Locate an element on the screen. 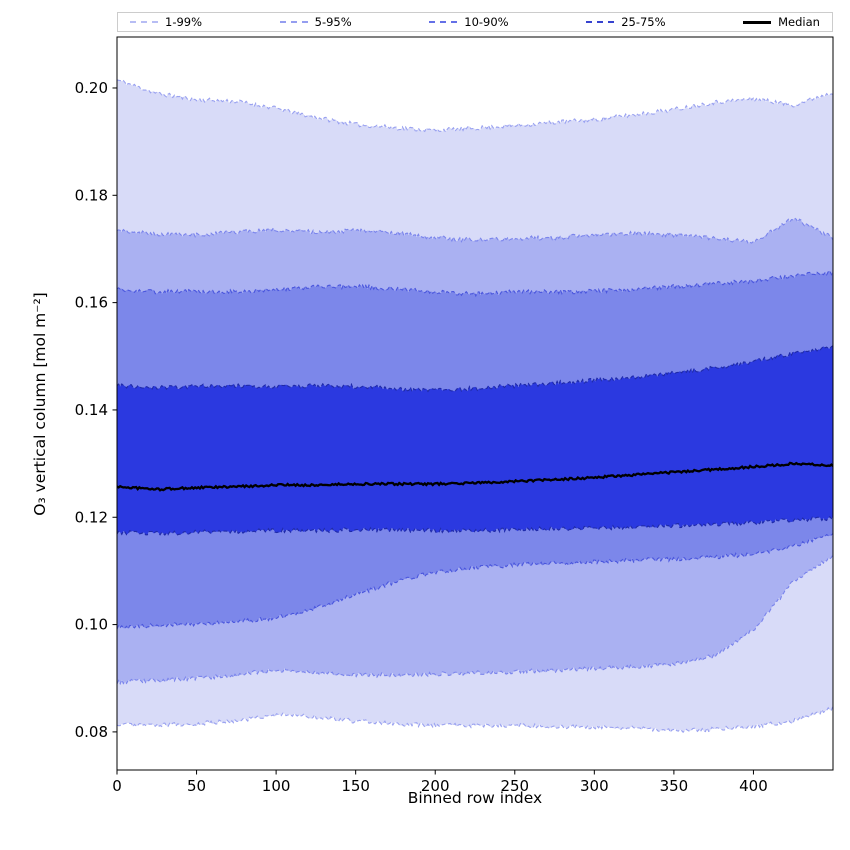 This screenshot has height=850, width=850. y-tick-label-0.16: 0.16 is located at coordinates (91, 303).